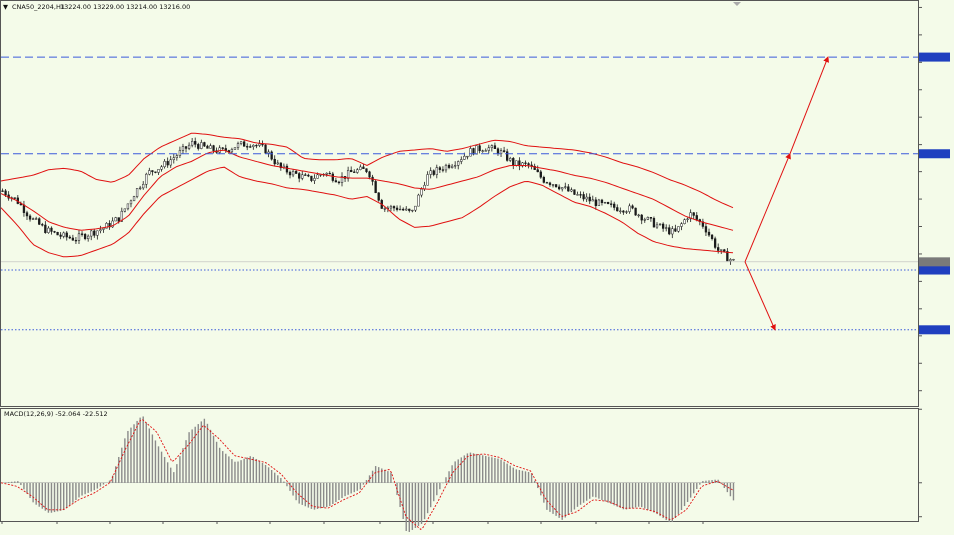 The height and width of the screenshot is (535, 954). Describe the element at coordinates (5, 7) in the screenshot. I see `menu-arrow-icon: ▼` at that location.